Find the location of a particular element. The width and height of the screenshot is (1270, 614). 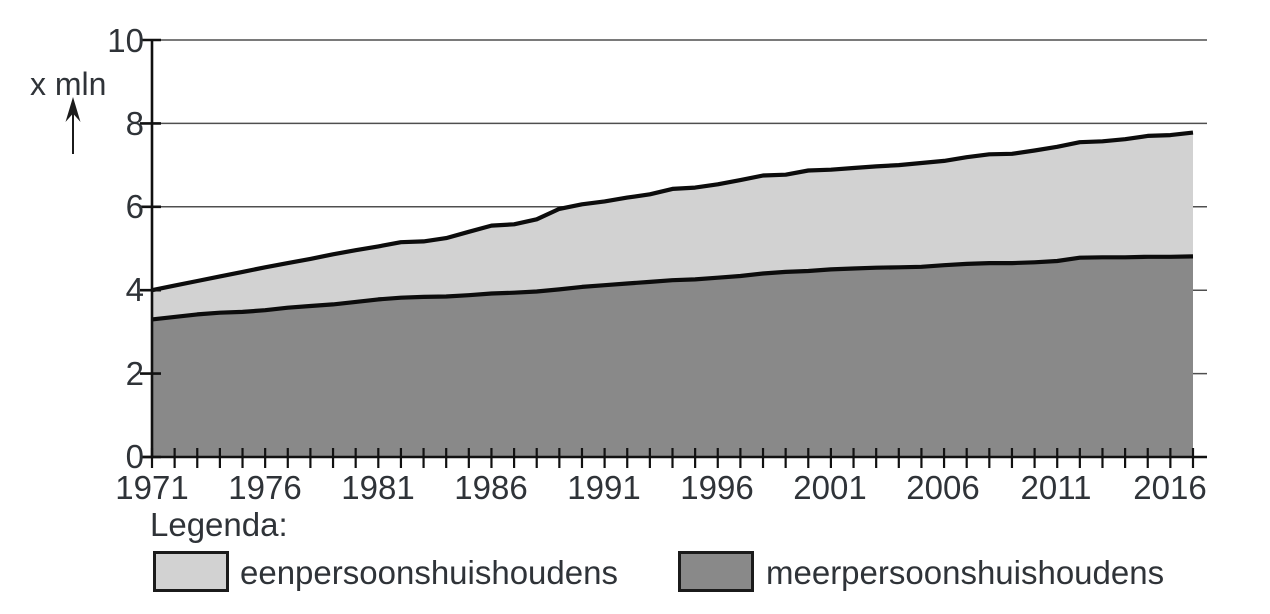

y-tick-label-6: 6 is located at coordinates (134, 206).